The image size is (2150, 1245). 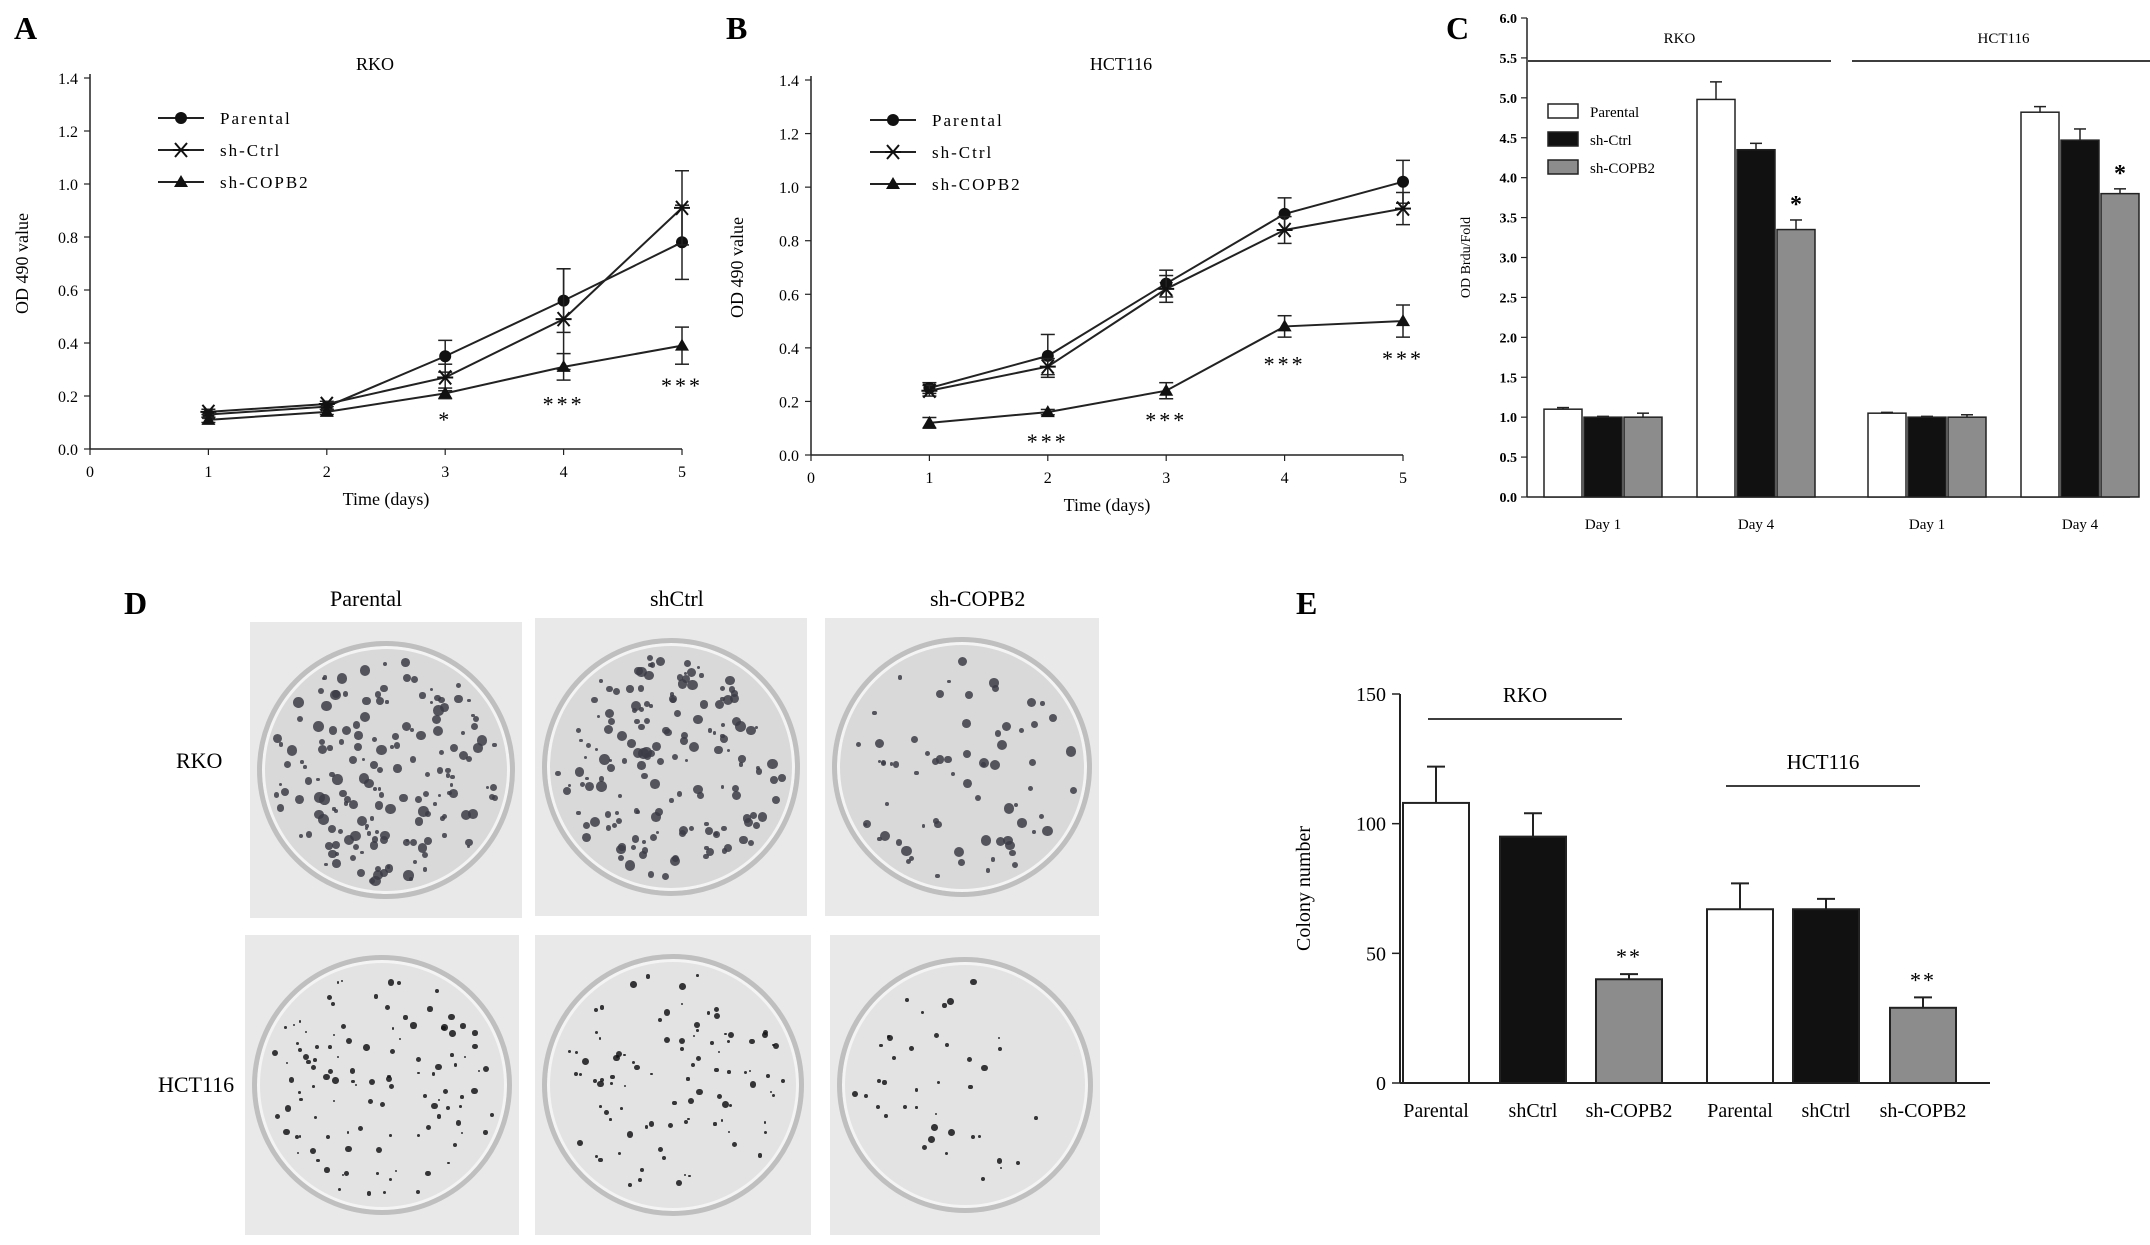 I want to click on petri-dish, so click(x=382, y=1085).